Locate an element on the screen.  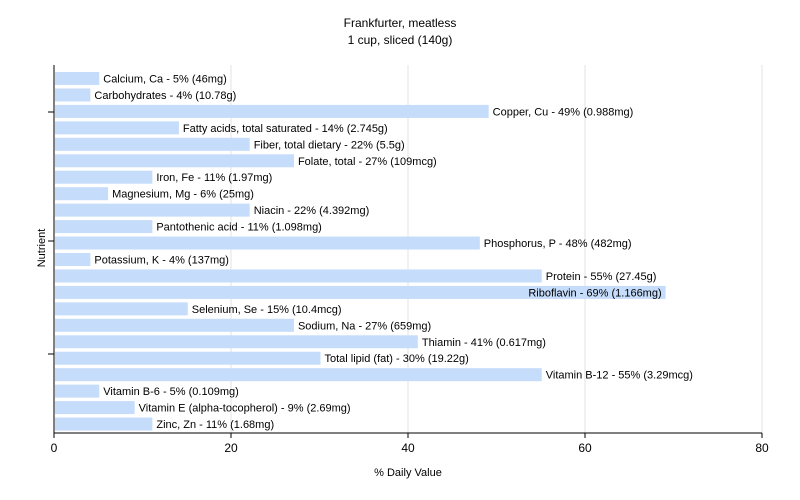
bar-label: Protein - 55% (27.45g) is located at coordinates (601, 277).